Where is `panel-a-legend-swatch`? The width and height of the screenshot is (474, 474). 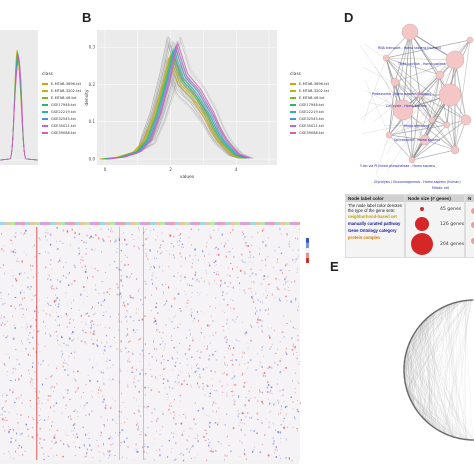
panel-a-legend-swatch is located at coordinates (45, 111).